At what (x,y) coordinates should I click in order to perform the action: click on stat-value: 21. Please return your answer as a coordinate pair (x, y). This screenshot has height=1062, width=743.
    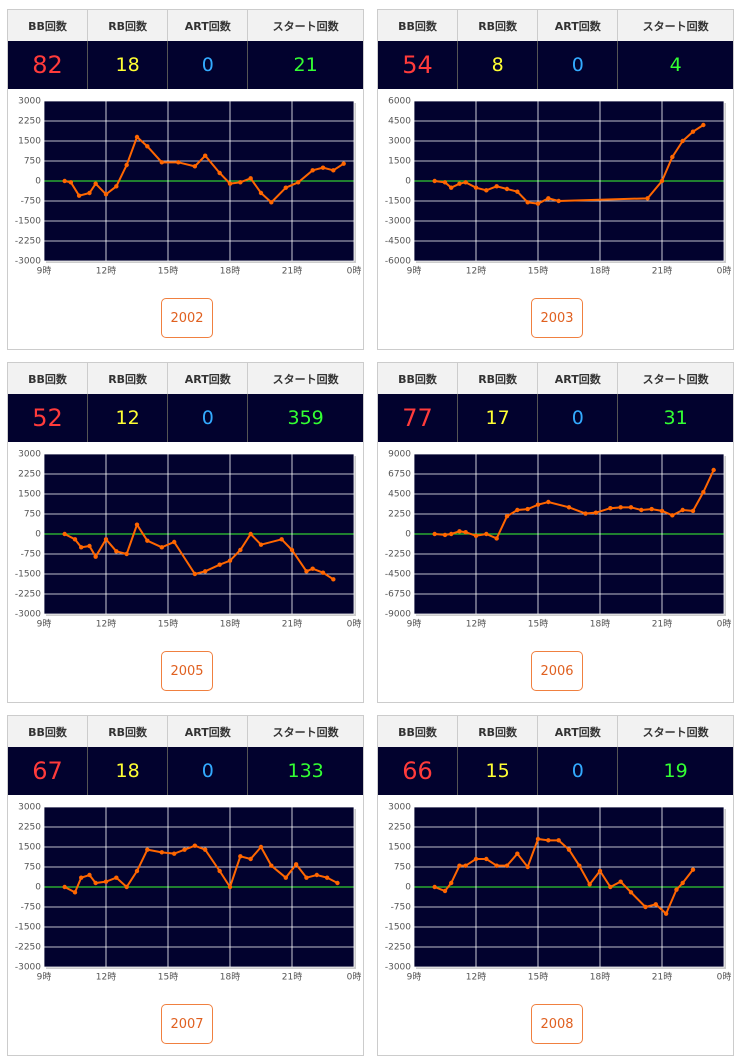
    Looking at the image, I should click on (305, 65).